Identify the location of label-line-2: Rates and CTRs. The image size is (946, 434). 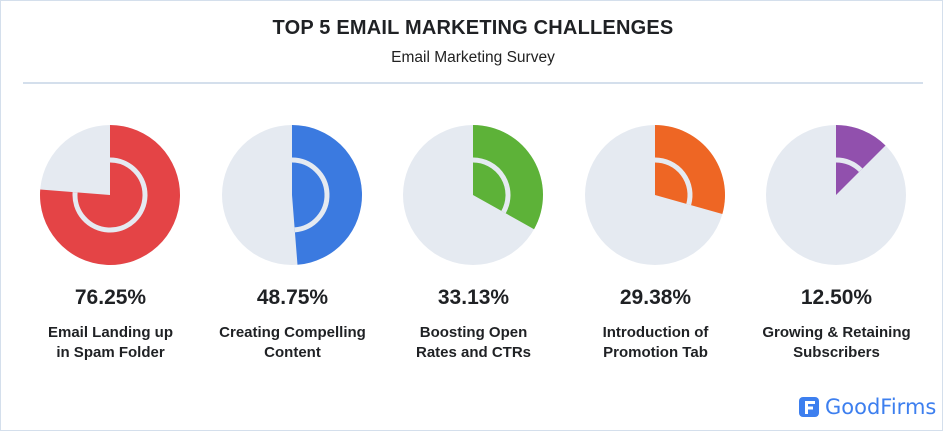
(473, 352).